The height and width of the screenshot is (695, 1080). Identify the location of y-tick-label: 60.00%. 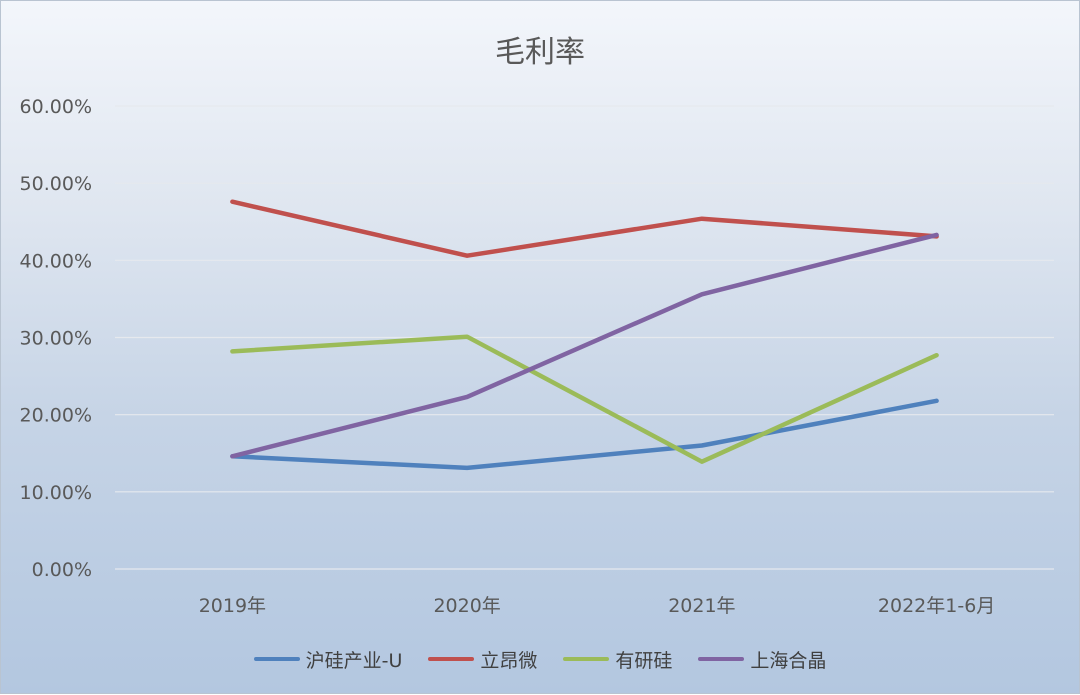
(56, 107).